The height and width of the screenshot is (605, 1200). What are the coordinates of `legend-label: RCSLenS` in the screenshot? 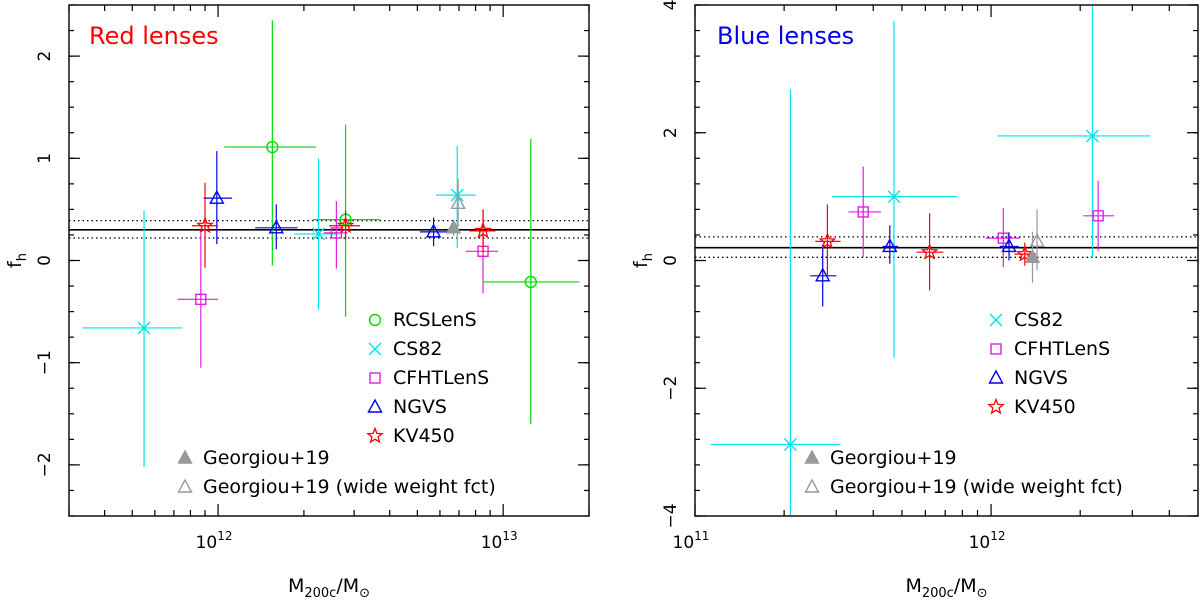 It's located at (435, 320).